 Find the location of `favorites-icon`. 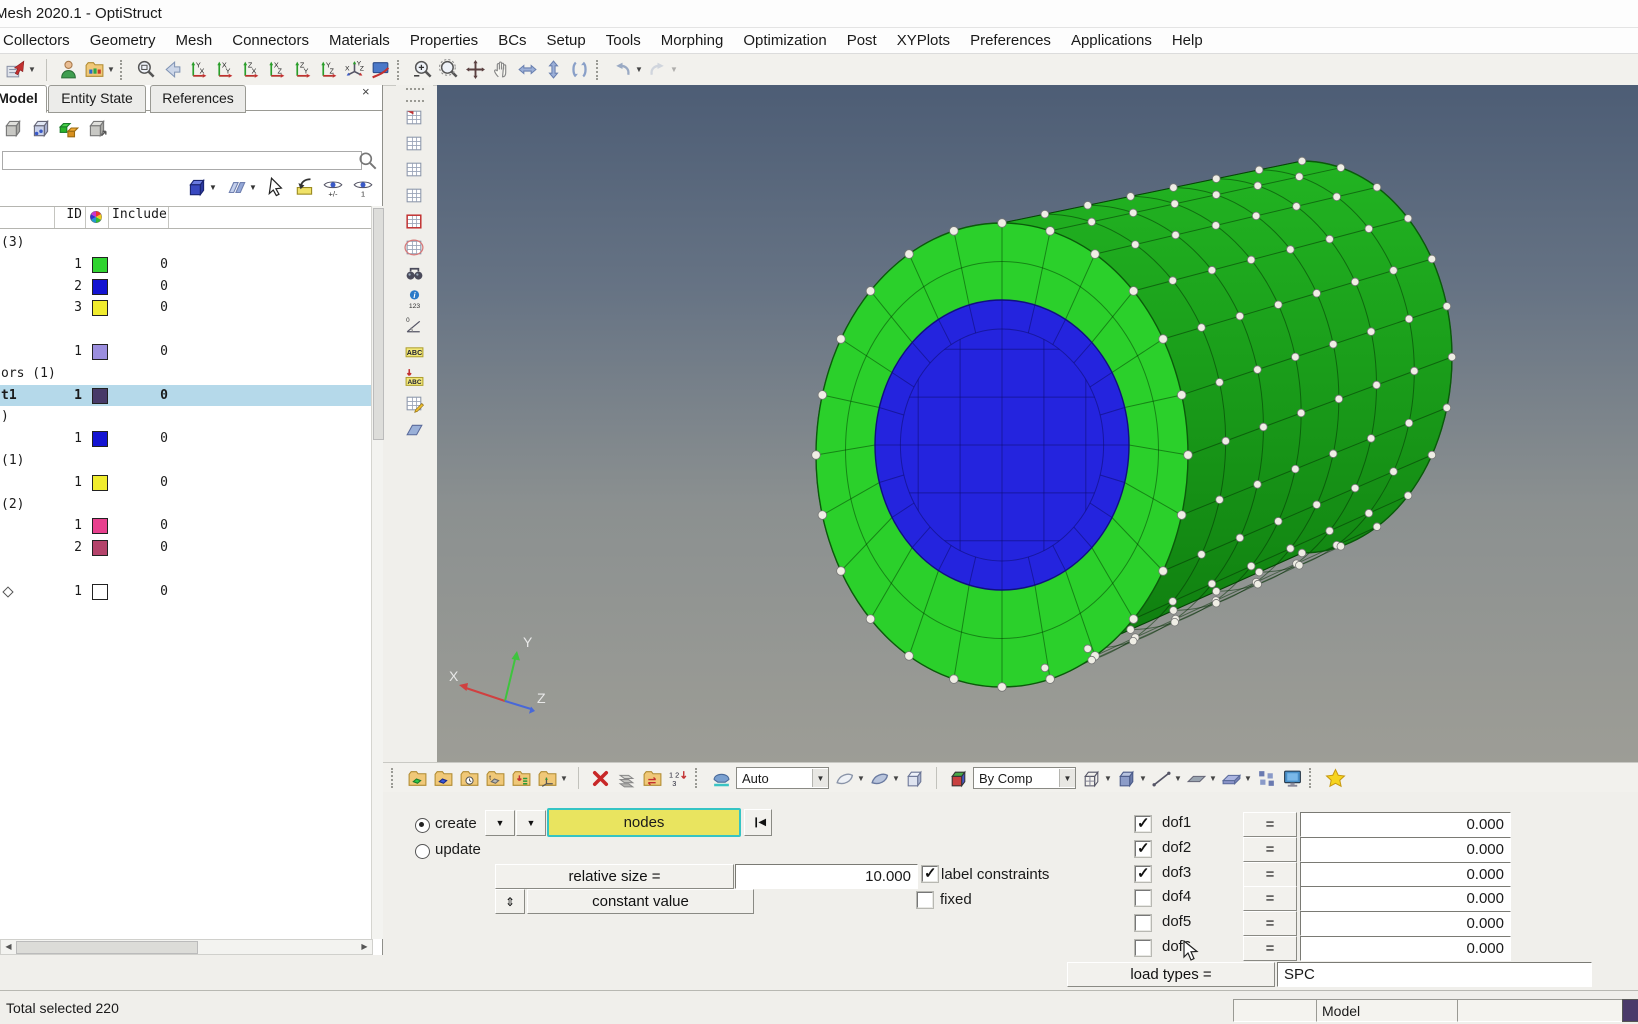

favorites-icon is located at coordinates (1335, 778).